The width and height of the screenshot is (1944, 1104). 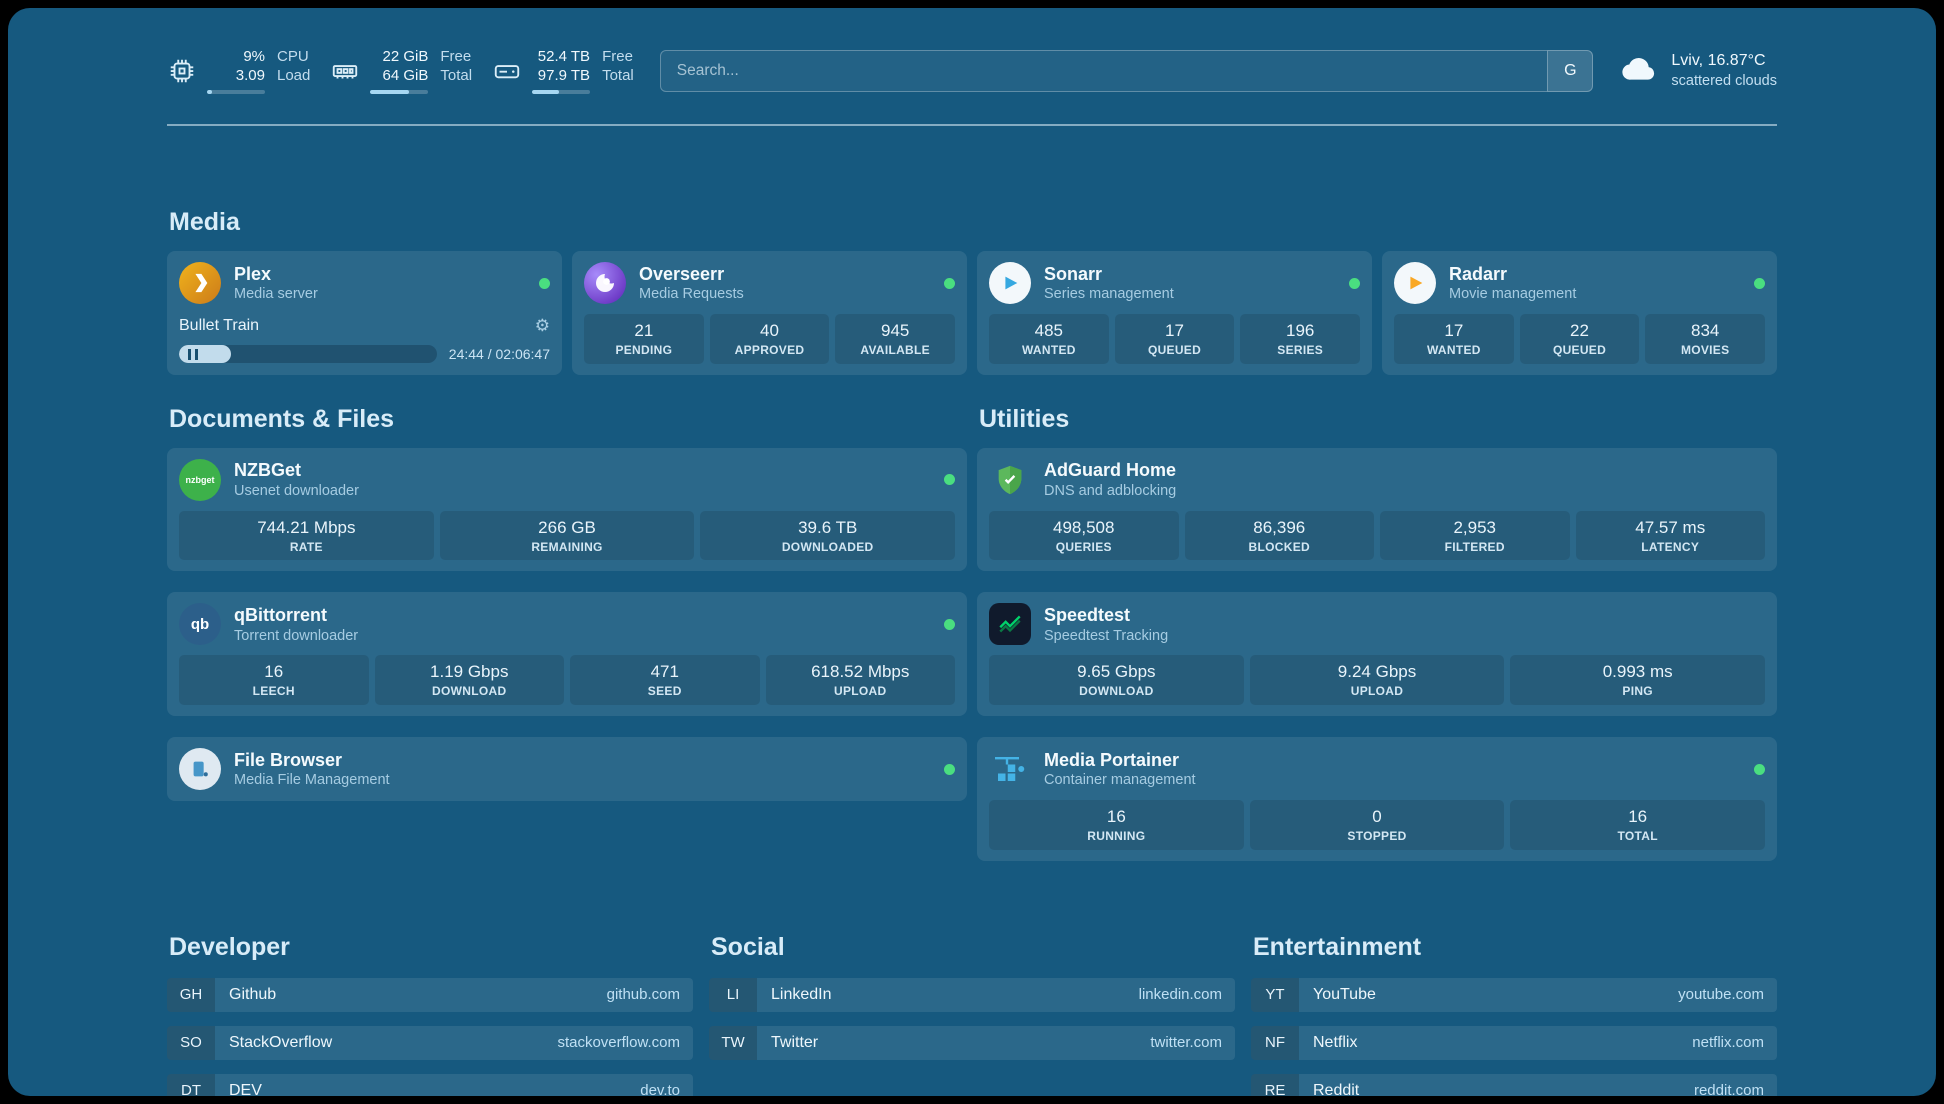 What do you see at coordinates (1728, 1043) in the screenshot?
I see `bookmark-url: netflix.com` at bounding box center [1728, 1043].